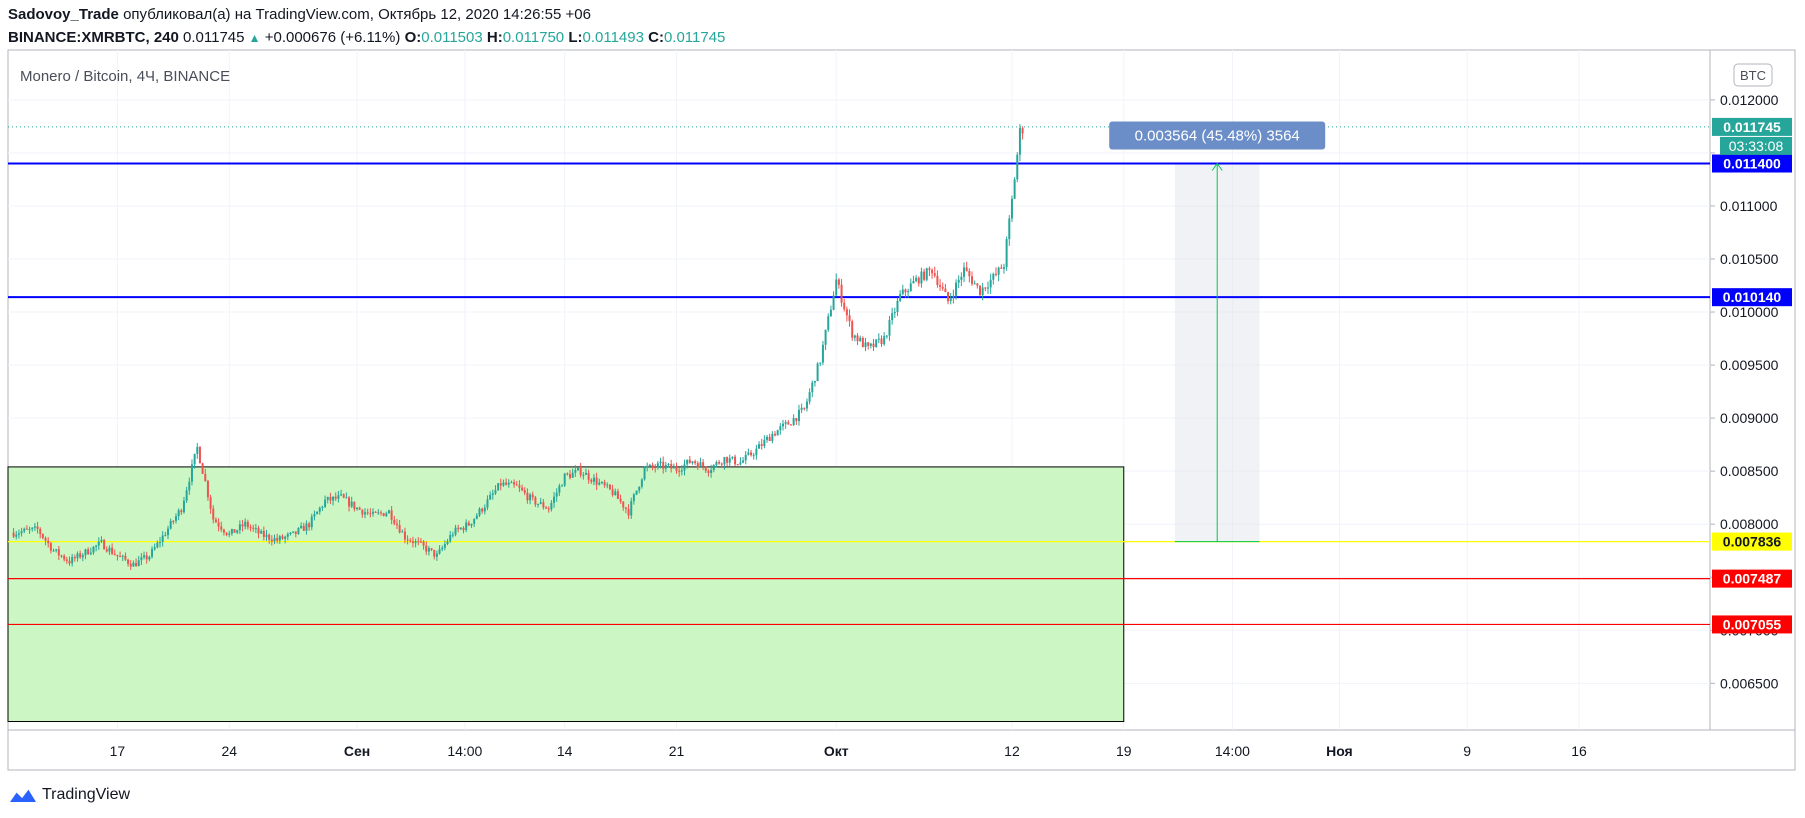  I want to click on x-tick-label: 12, so click(1012, 751).